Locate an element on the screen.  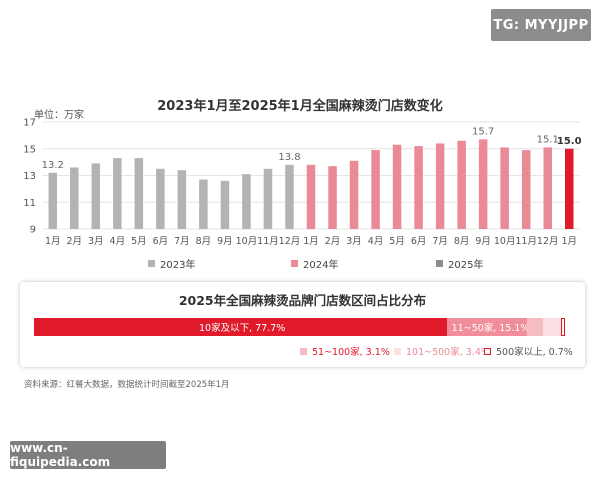
legend-item-2025: 2025年 is located at coordinates (459, 263).